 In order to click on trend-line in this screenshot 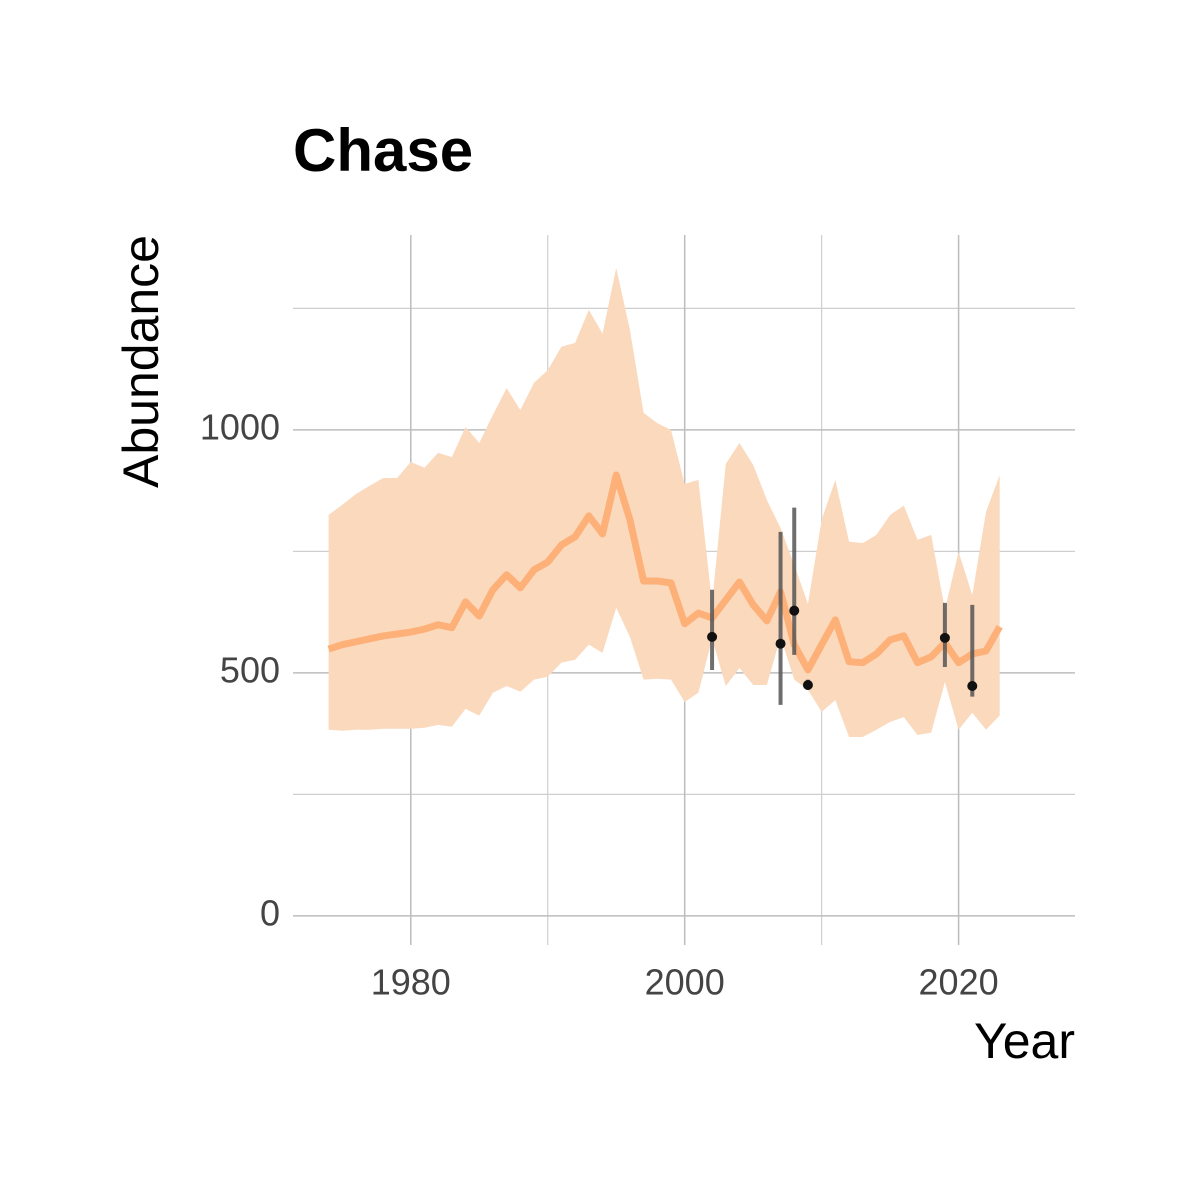, I will do `click(665, 572)`.